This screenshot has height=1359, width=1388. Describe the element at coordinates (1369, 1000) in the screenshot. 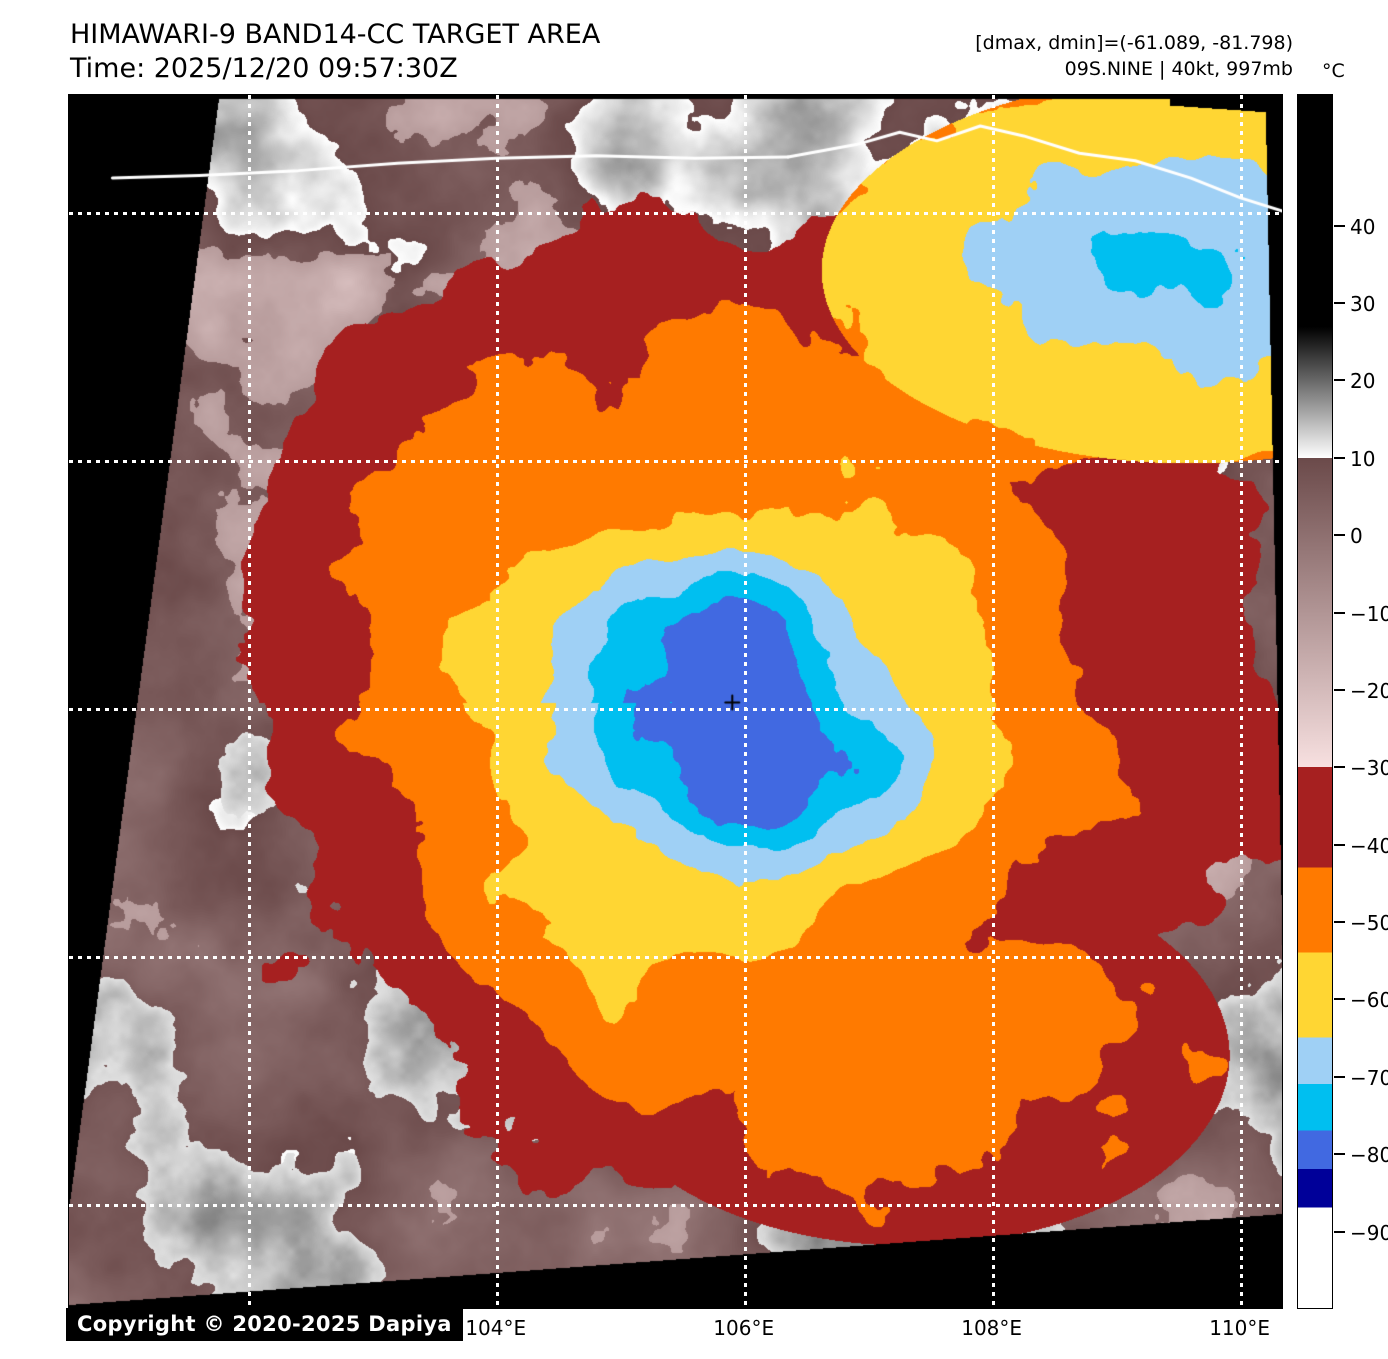

I see `colorbar-label--60: −60` at that location.